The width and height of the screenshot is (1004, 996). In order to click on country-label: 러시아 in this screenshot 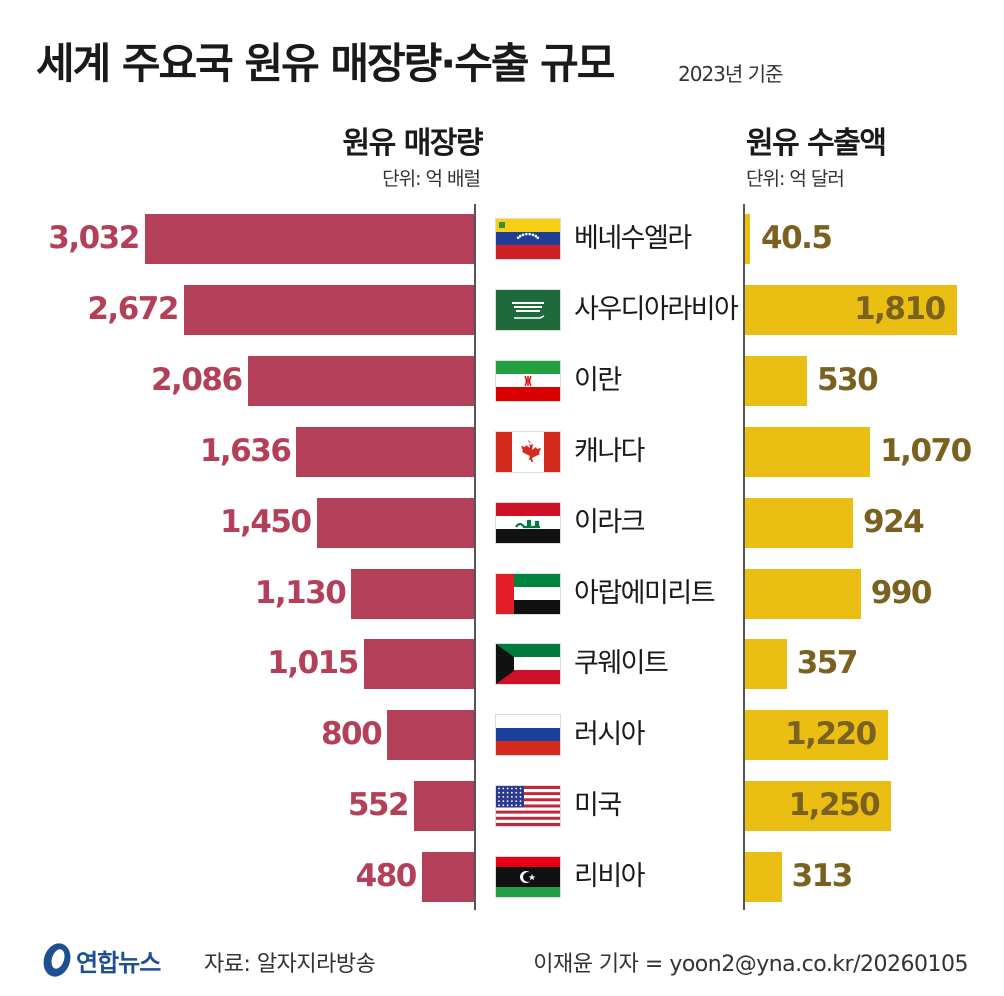, I will do `click(610, 735)`.